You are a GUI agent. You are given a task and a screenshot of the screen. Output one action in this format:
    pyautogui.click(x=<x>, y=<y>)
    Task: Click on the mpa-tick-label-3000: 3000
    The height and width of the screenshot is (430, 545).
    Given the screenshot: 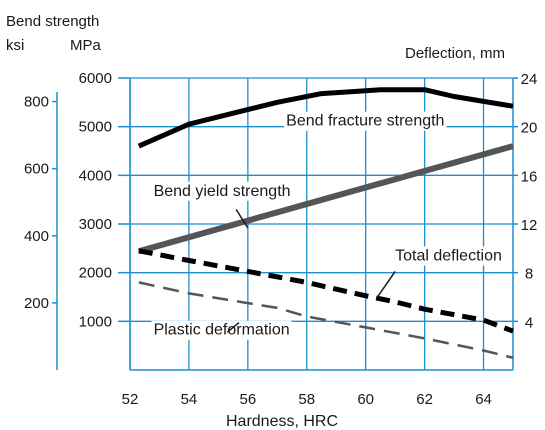 What is the action you would take?
    pyautogui.click(x=95, y=224)
    